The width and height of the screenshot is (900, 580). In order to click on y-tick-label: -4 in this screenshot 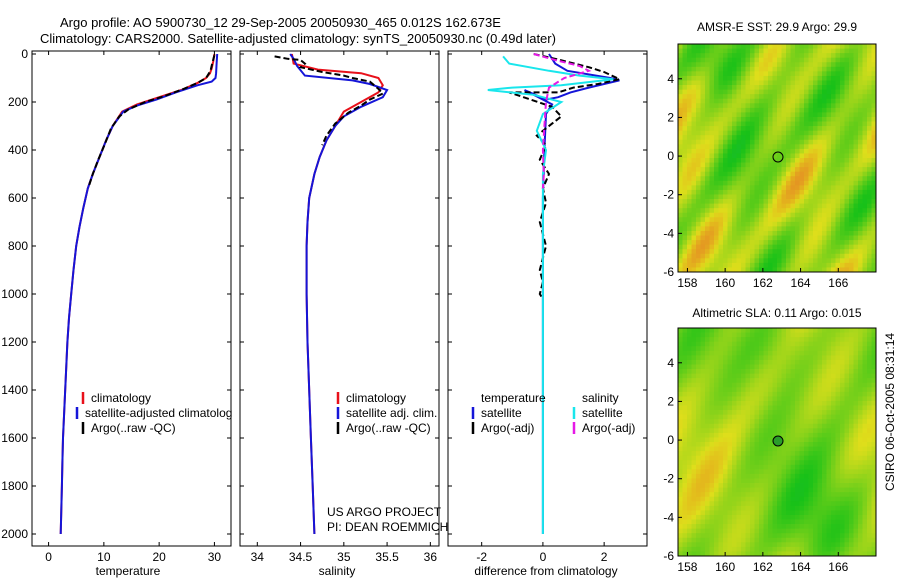, I will do `click(668, 517)`.